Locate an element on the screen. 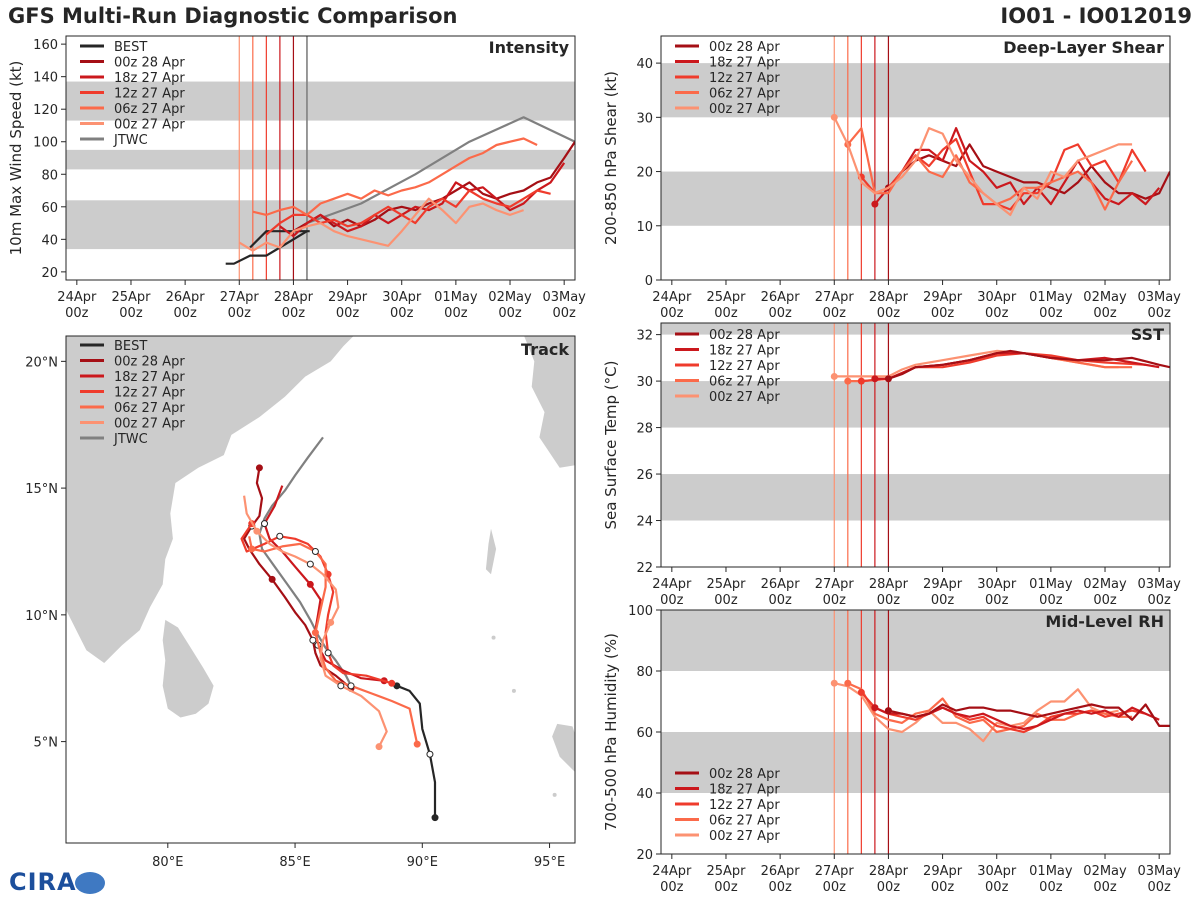 This screenshot has height=900, width=1200. track-point-best is located at coordinates (430, 754).